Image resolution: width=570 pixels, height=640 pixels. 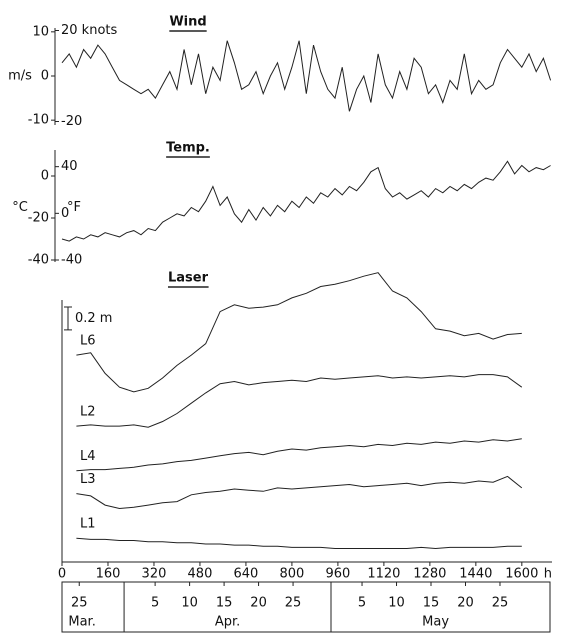 I want to click on scale-bar-label: 0.2 m, so click(x=93, y=318).